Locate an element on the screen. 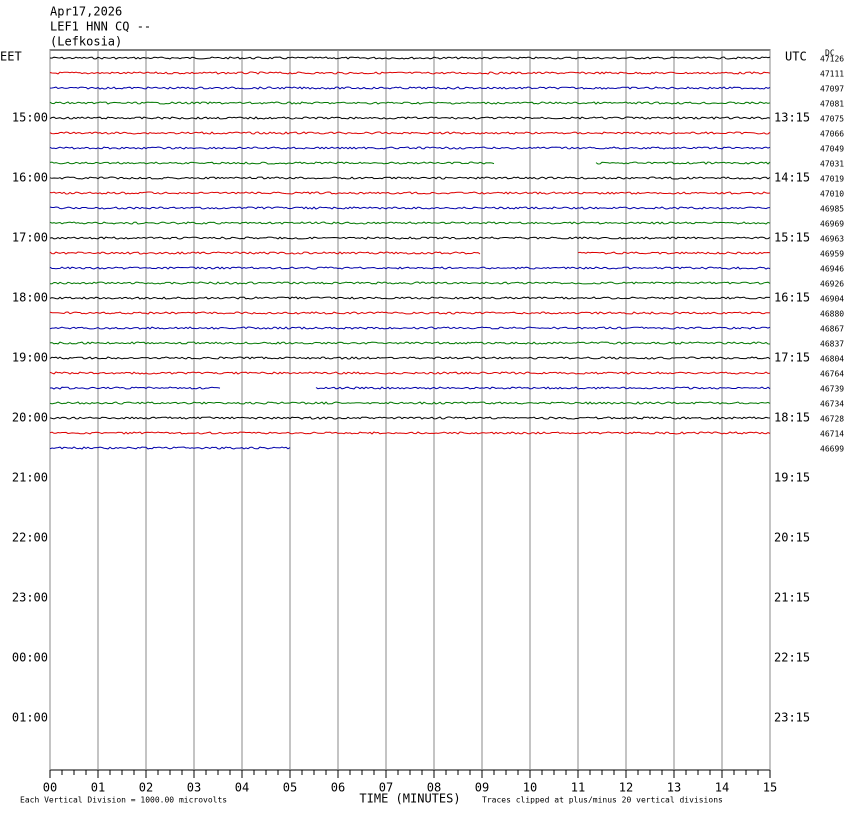  dc-value: 46969 is located at coordinates (832, 224).